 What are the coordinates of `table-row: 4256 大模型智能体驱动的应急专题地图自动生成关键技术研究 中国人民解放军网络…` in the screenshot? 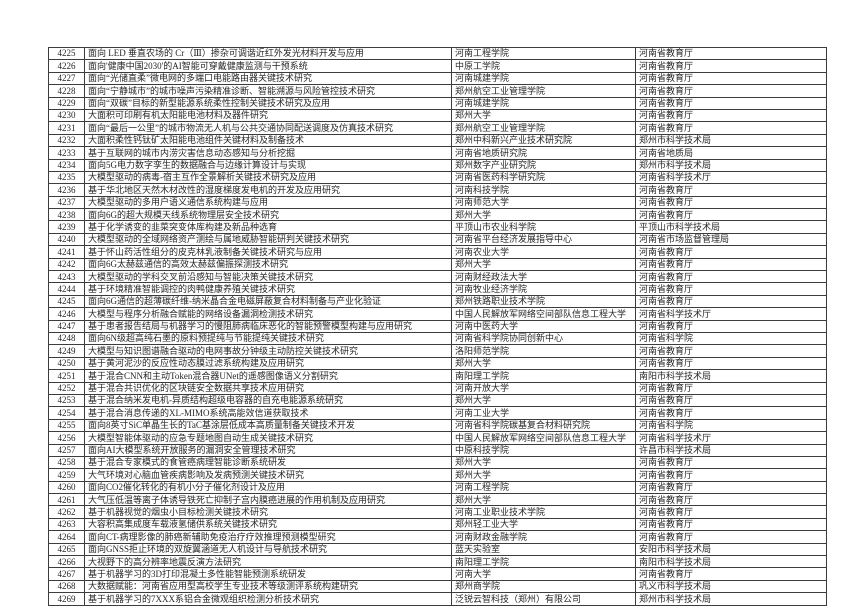 It's located at (437, 438).